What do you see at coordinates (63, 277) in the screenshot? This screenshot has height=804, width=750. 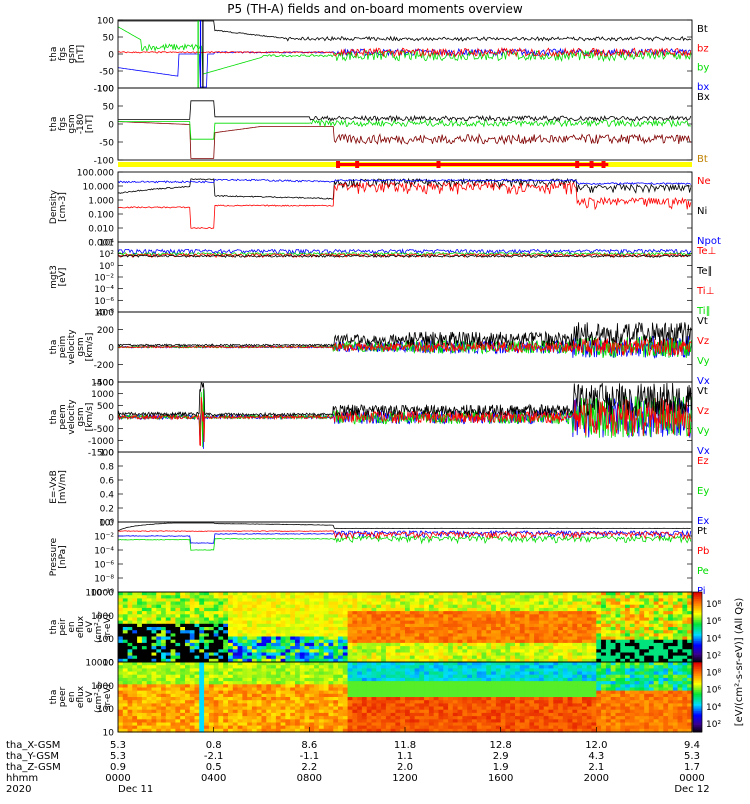 I see `y-axis-label: [eV]` at bounding box center [63, 277].